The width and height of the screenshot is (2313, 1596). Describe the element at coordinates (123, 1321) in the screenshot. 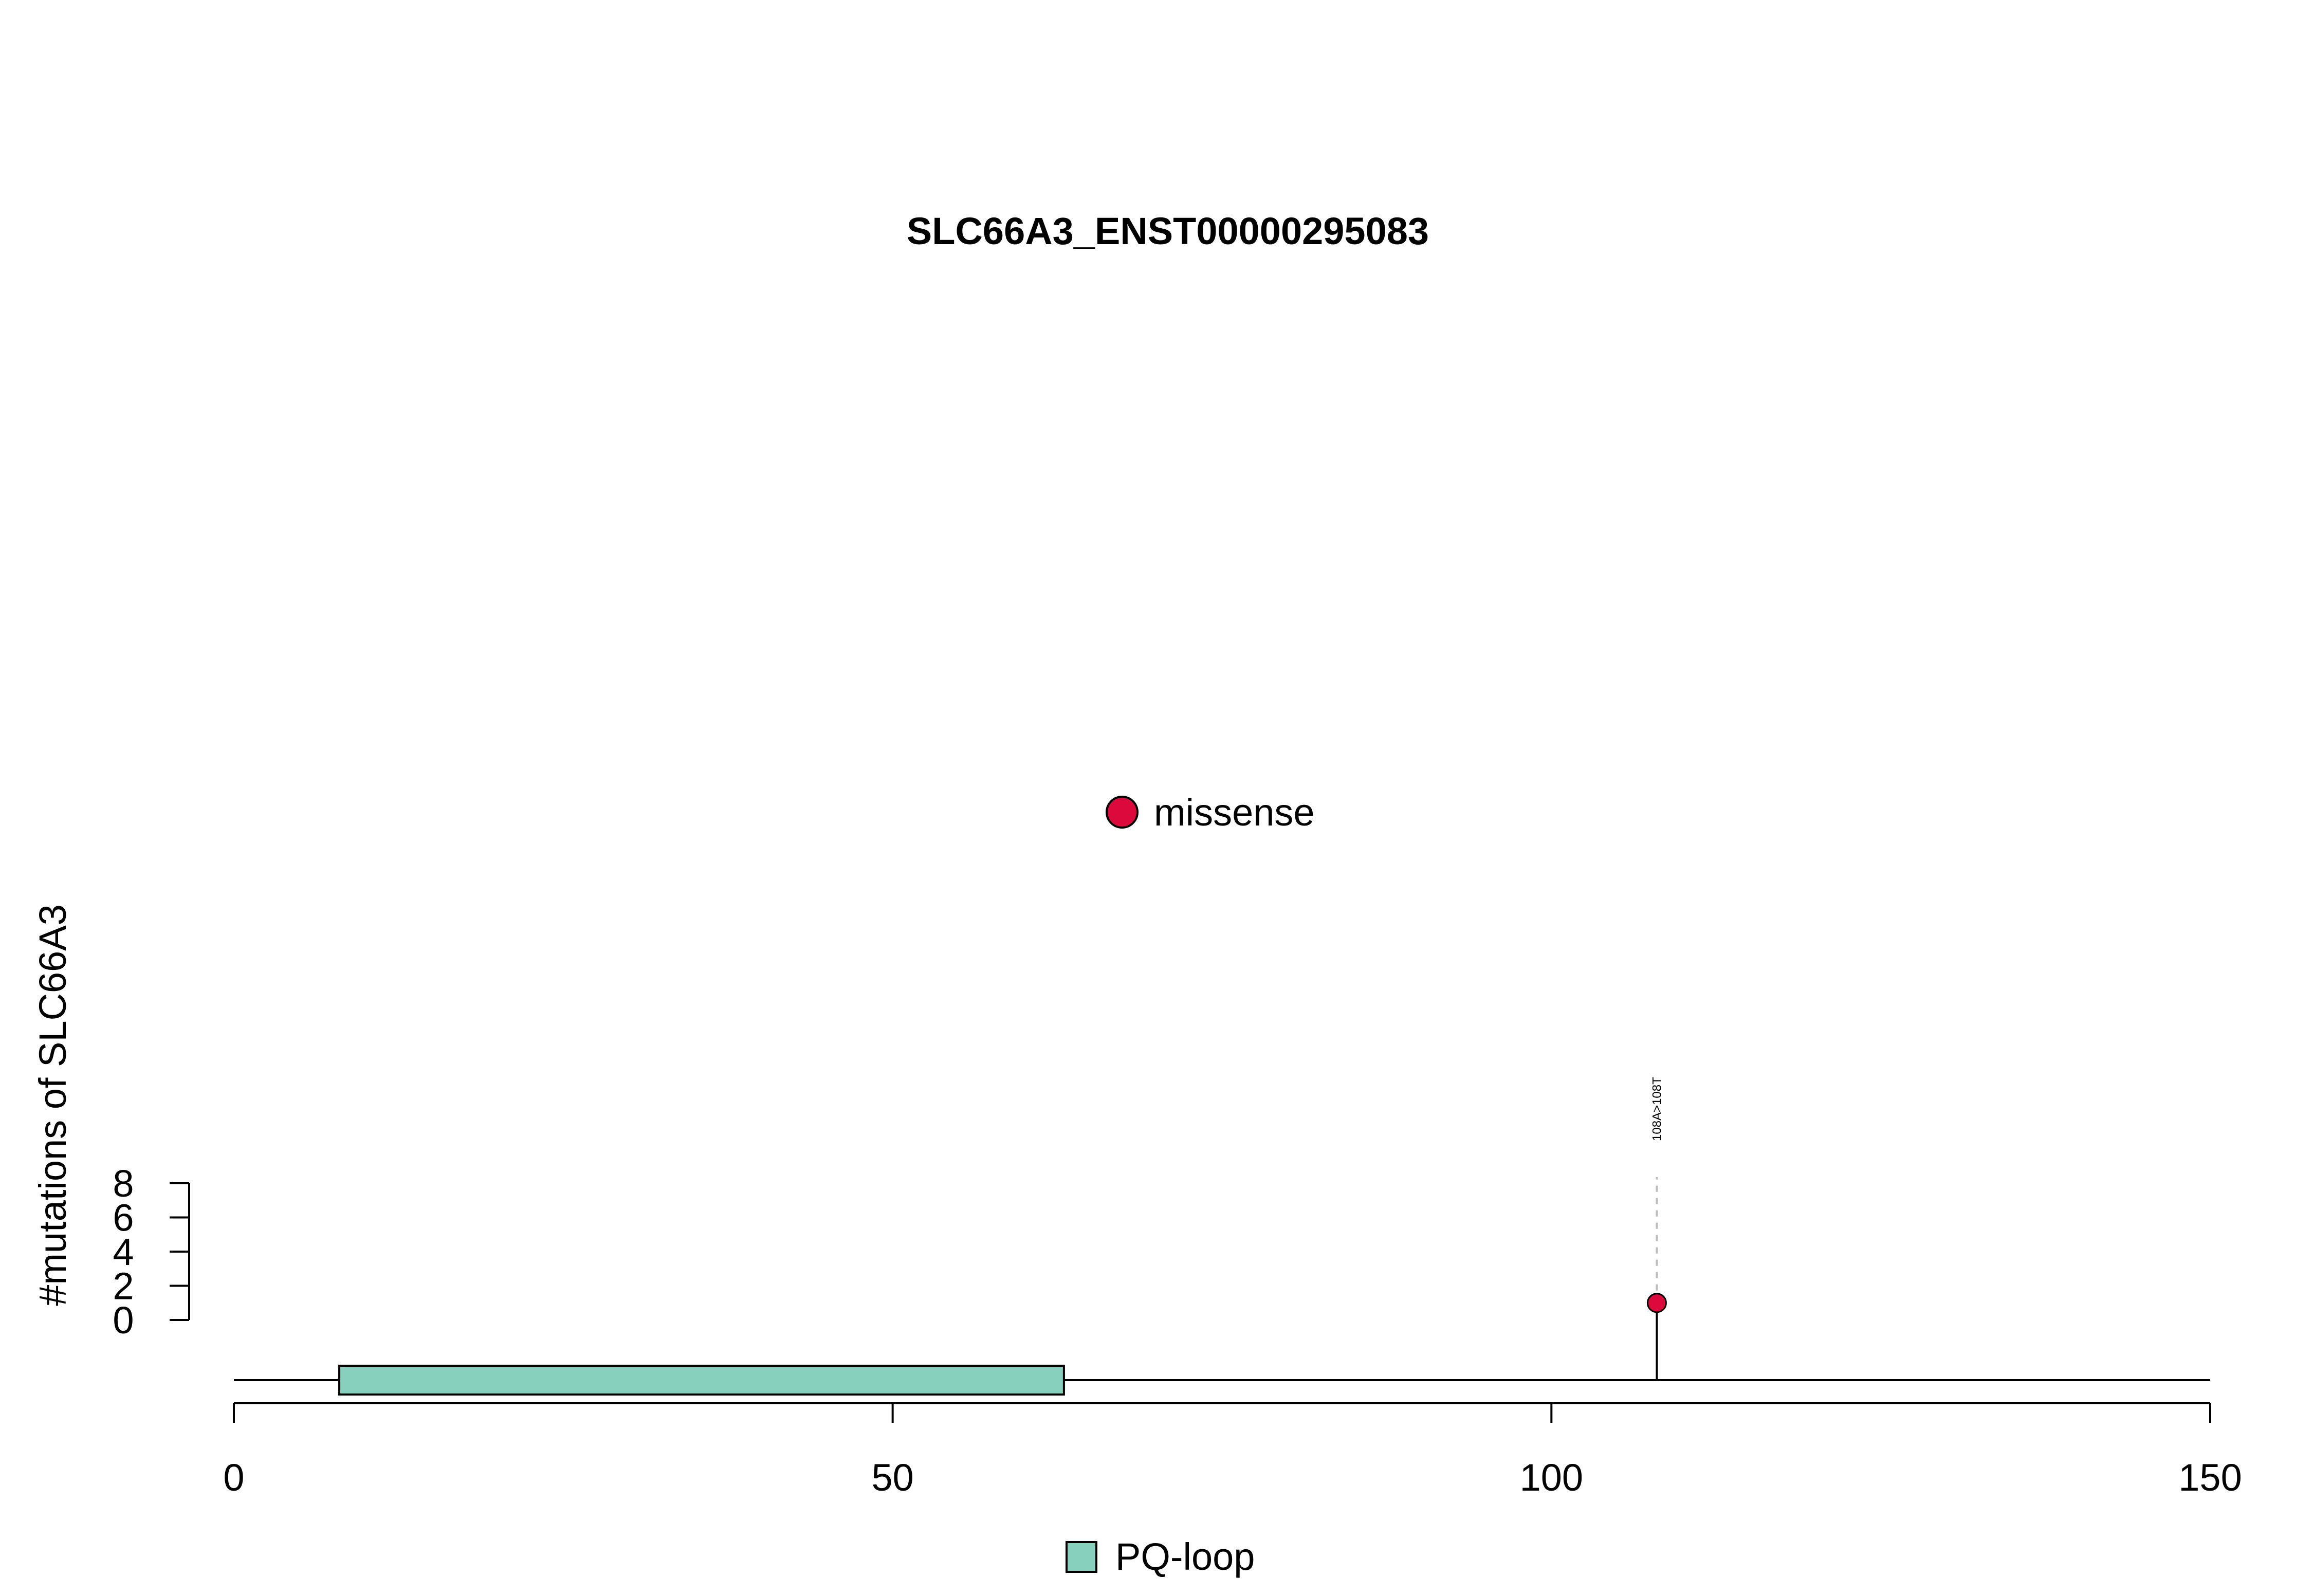

I see `y-tick-label: 0` at that location.